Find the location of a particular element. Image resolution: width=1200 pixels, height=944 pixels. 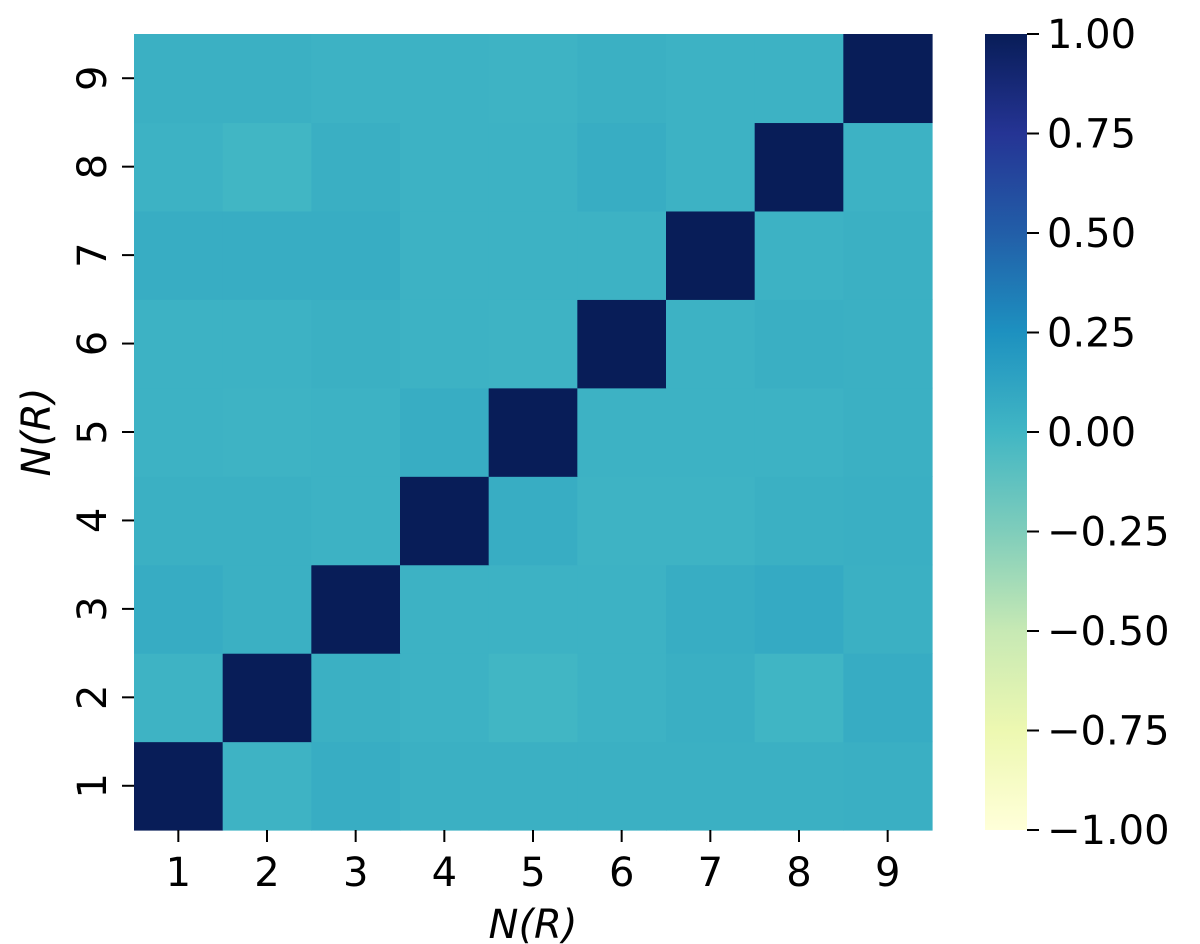

y-tick-label: 4 is located at coordinates (93, 520).